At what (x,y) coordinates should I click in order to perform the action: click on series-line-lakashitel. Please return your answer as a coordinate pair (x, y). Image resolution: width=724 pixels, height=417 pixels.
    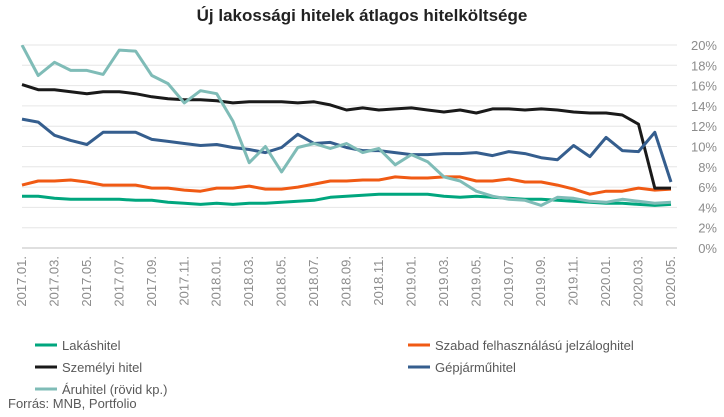
    Looking at the image, I should click on (347, 199).